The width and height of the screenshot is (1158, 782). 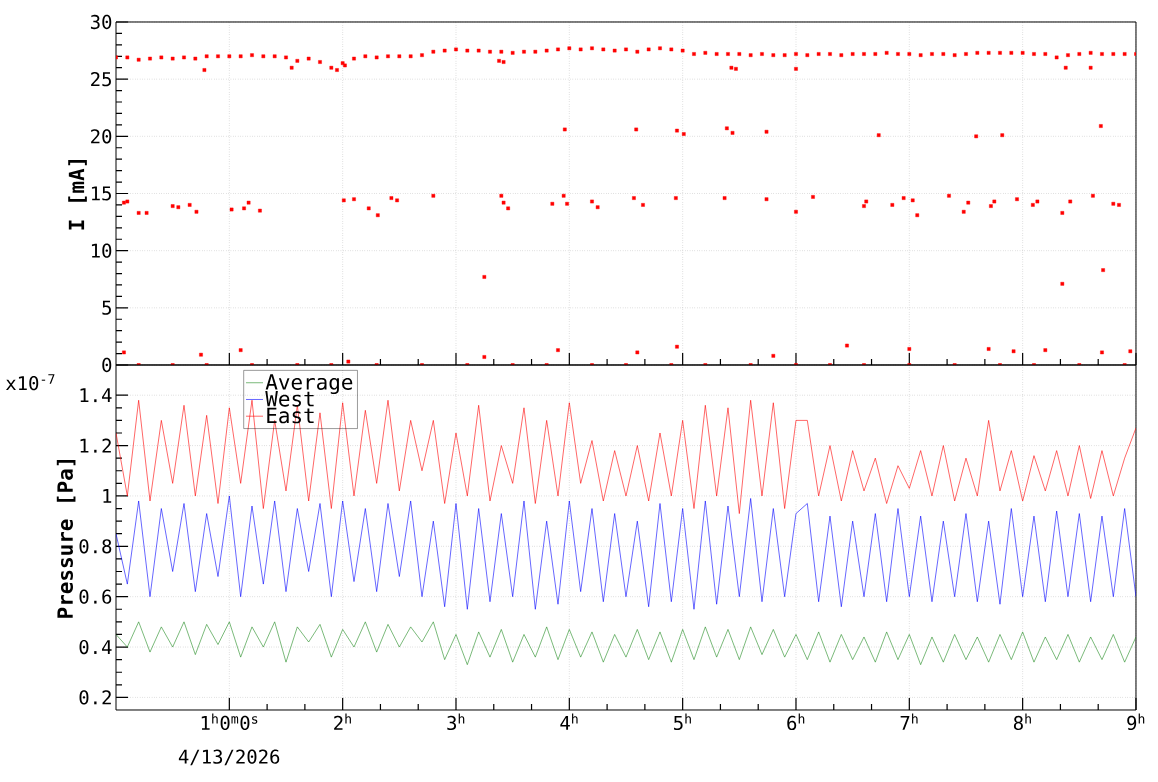 What do you see at coordinates (682, 722) in the screenshot?
I see `x-tick-label: 5$^{h}$` at bounding box center [682, 722].